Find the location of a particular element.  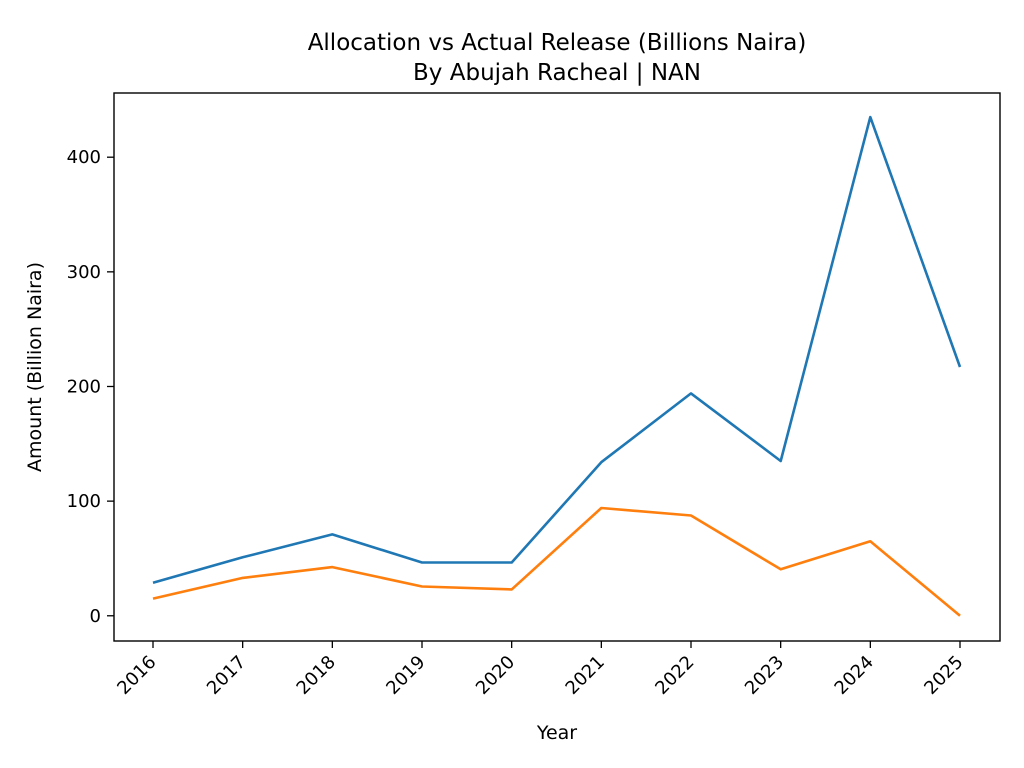

x-tick-label: 2019 is located at coordinates (405, 675).